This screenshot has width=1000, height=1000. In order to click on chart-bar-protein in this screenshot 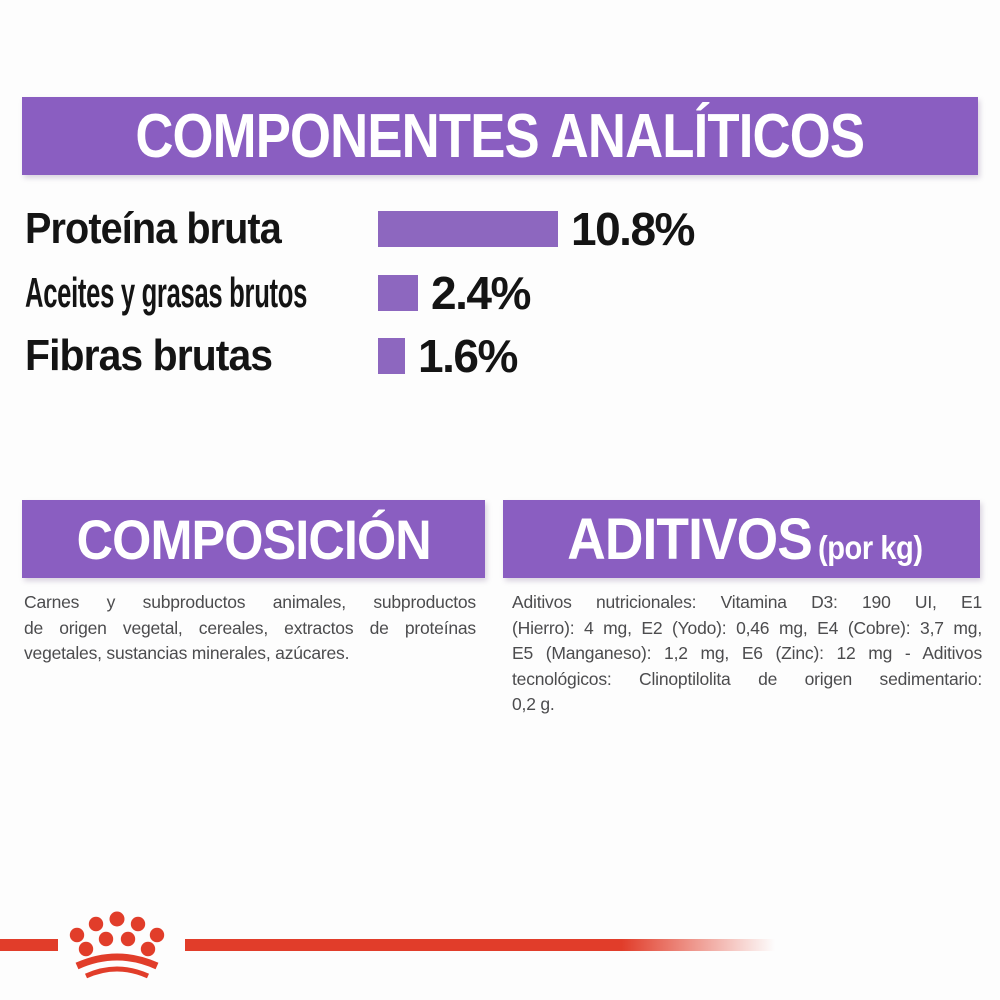, I will do `click(468, 229)`.